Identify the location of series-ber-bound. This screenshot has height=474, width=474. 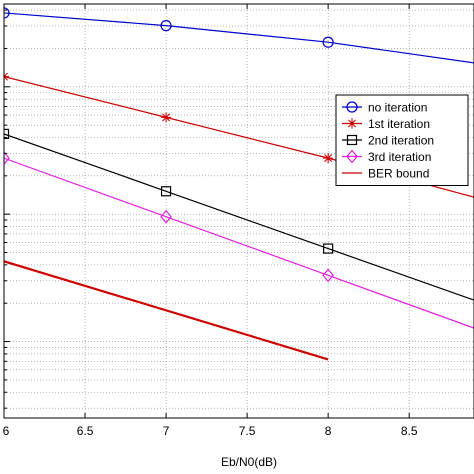
(166, 310).